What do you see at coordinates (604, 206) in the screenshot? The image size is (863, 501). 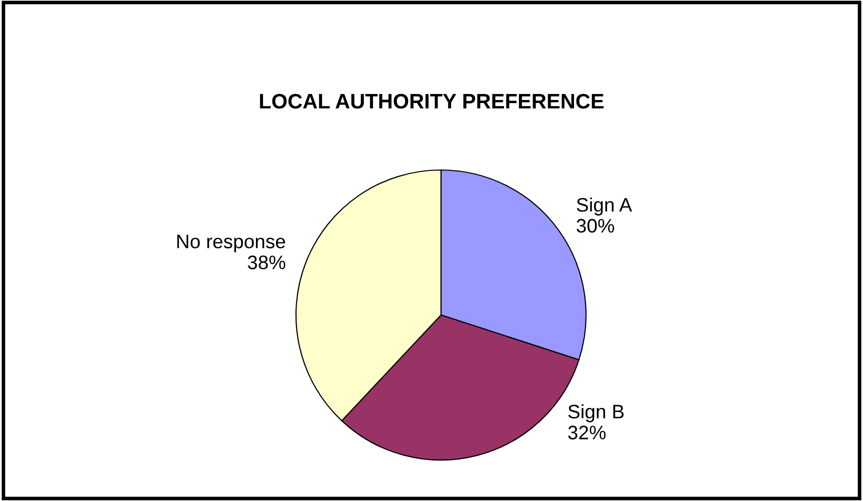 I see `slice-label: Sign A` at bounding box center [604, 206].